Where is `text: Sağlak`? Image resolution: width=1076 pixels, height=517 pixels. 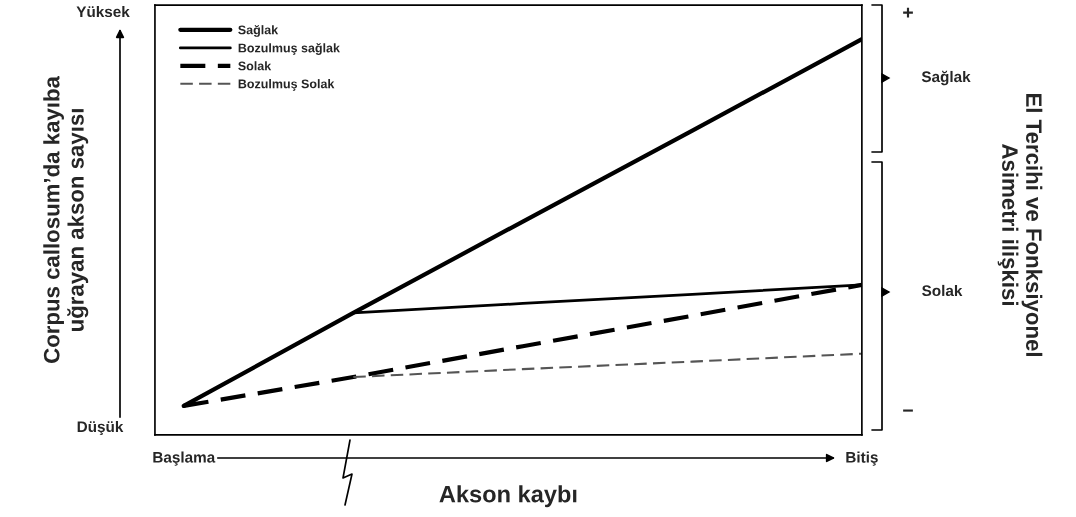 text: Sağlak is located at coordinates (946, 78).